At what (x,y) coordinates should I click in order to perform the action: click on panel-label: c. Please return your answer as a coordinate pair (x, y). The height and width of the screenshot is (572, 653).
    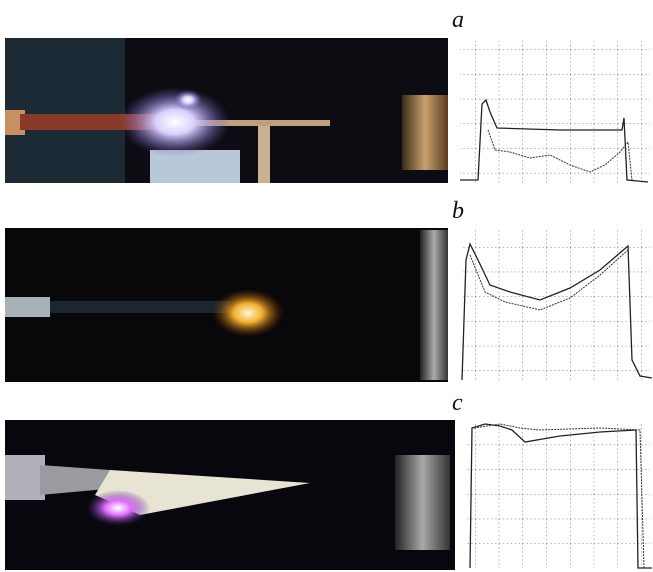
    Looking at the image, I should click on (457, 403).